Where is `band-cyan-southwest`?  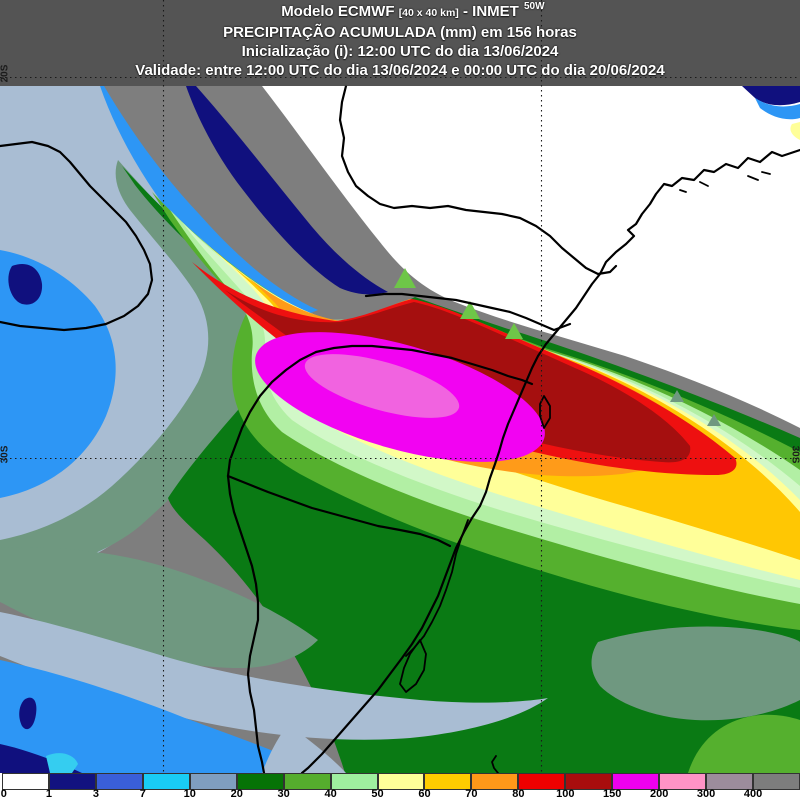
band-cyan-southwest is located at coordinates (62, 763).